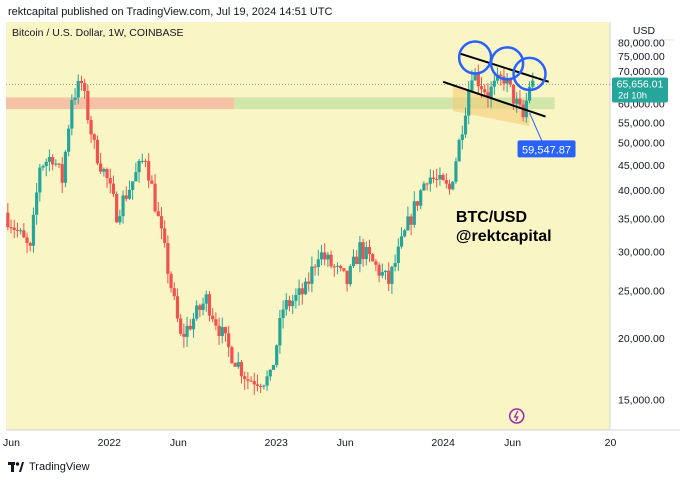  What do you see at coordinates (640, 84) in the screenshot?
I see `current-price-label: 65,656.01` at bounding box center [640, 84].